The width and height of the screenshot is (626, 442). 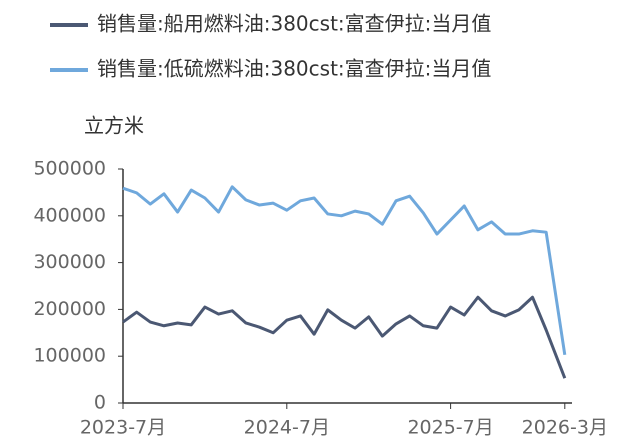 I want to click on y-tick-label: 500000, so click(x=69, y=169).